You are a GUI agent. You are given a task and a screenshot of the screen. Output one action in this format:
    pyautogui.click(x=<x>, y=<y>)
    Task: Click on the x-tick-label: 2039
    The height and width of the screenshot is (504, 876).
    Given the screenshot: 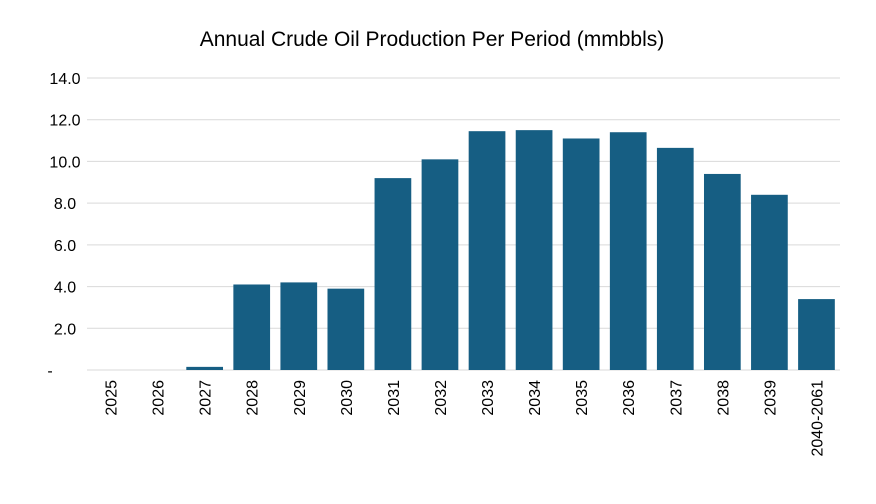 What is the action you would take?
    pyautogui.click(x=770, y=398)
    